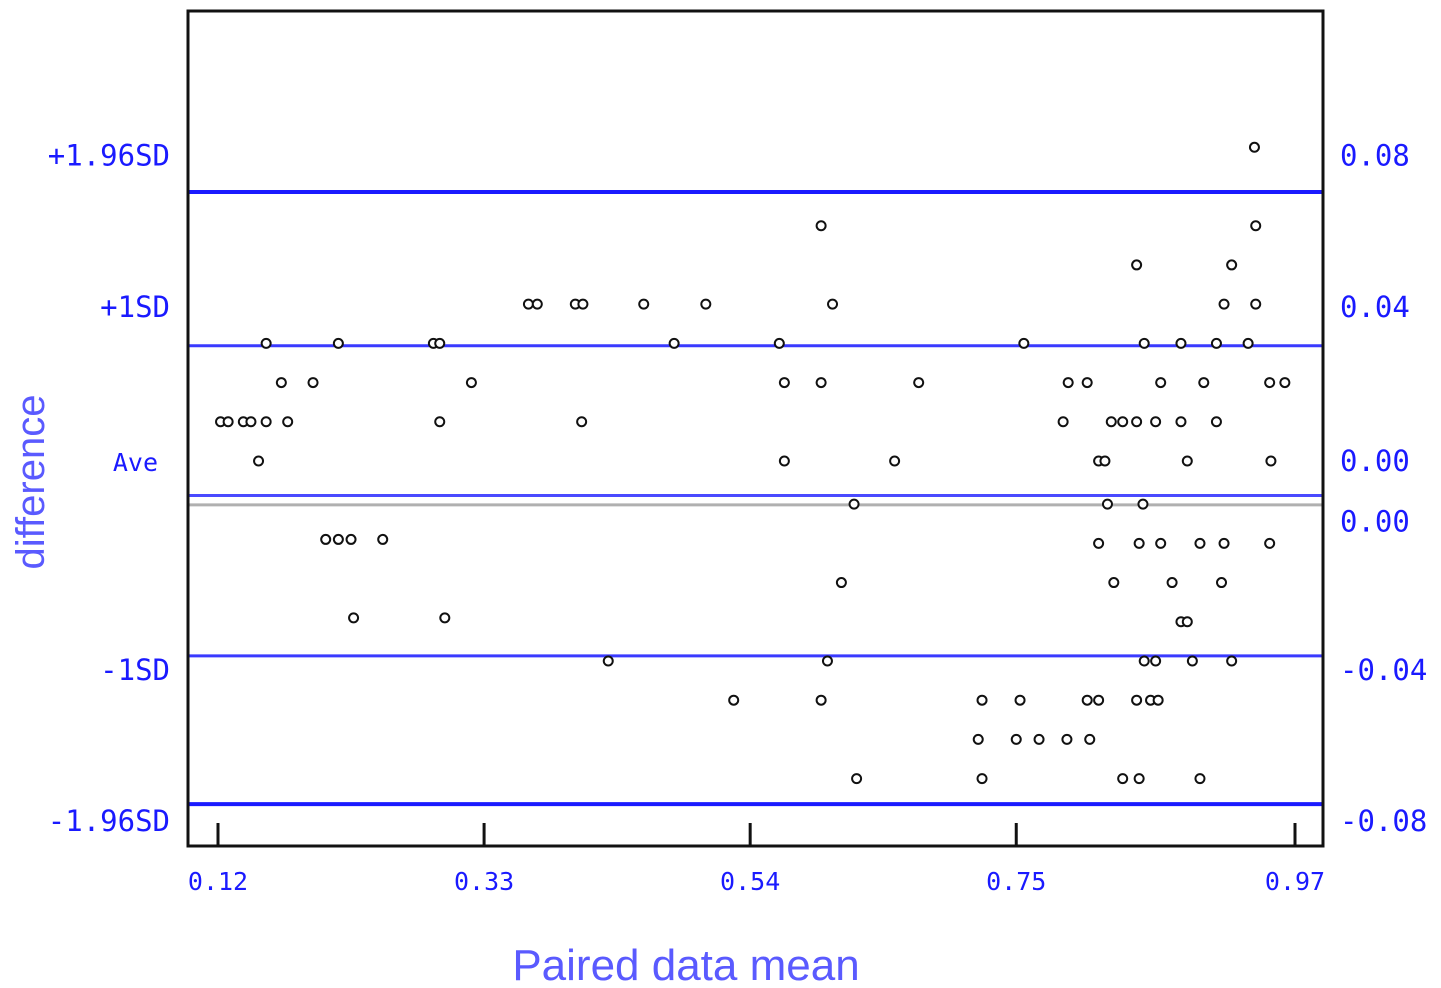  Describe the element at coordinates (109, 821) in the screenshot. I see `left-label-4: -1.96SD` at that location.